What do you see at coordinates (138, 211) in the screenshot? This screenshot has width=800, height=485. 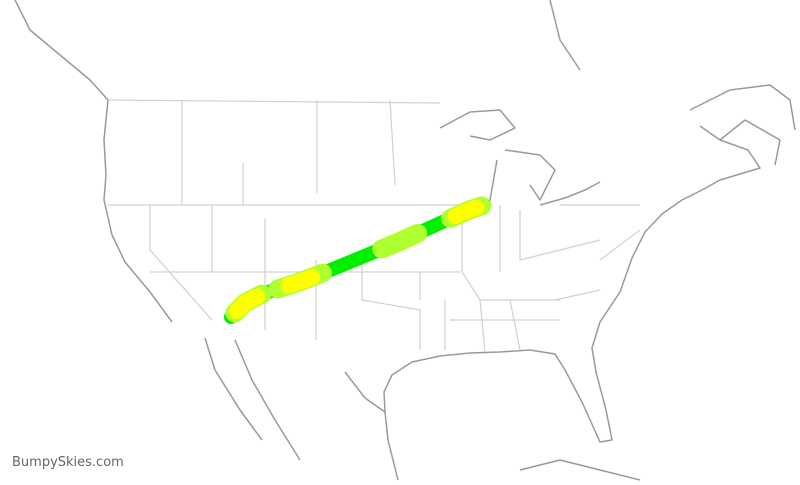 I see `us-west-coast` at bounding box center [138, 211].